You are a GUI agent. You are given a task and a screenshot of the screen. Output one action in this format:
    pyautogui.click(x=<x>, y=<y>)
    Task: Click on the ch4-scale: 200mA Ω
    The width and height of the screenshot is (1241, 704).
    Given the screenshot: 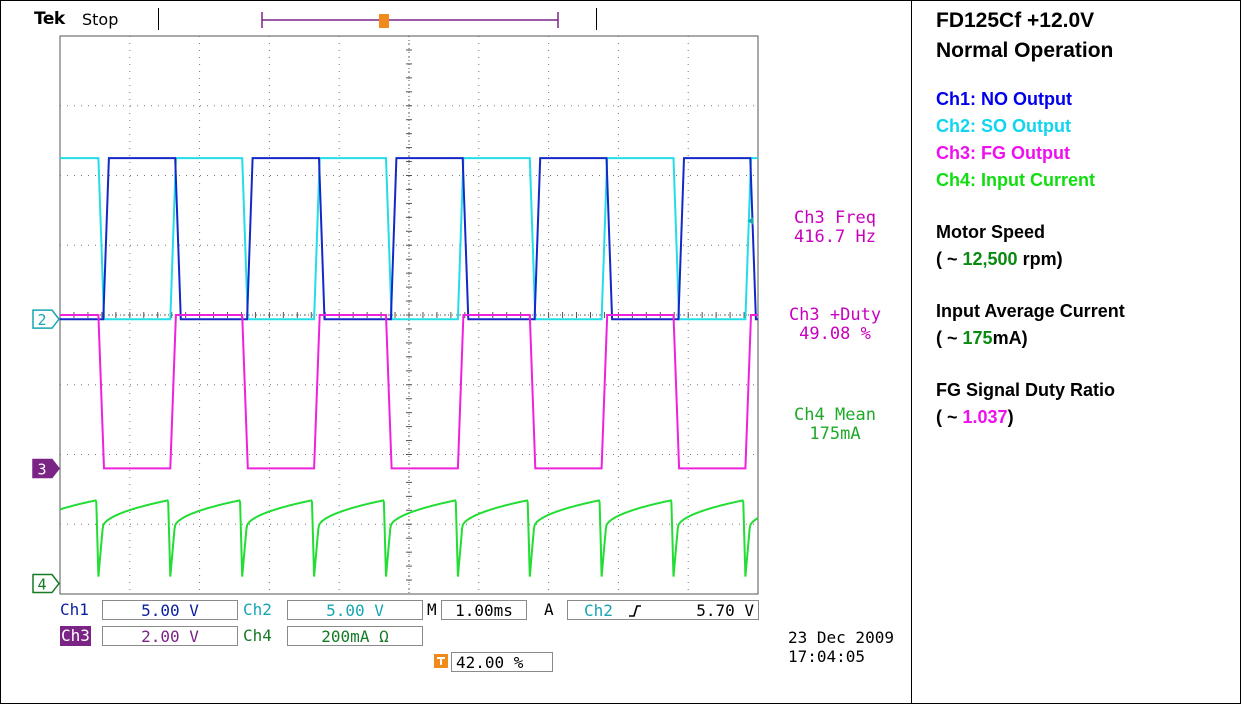 What is the action you would take?
    pyautogui.click(x=355, y=636)
    